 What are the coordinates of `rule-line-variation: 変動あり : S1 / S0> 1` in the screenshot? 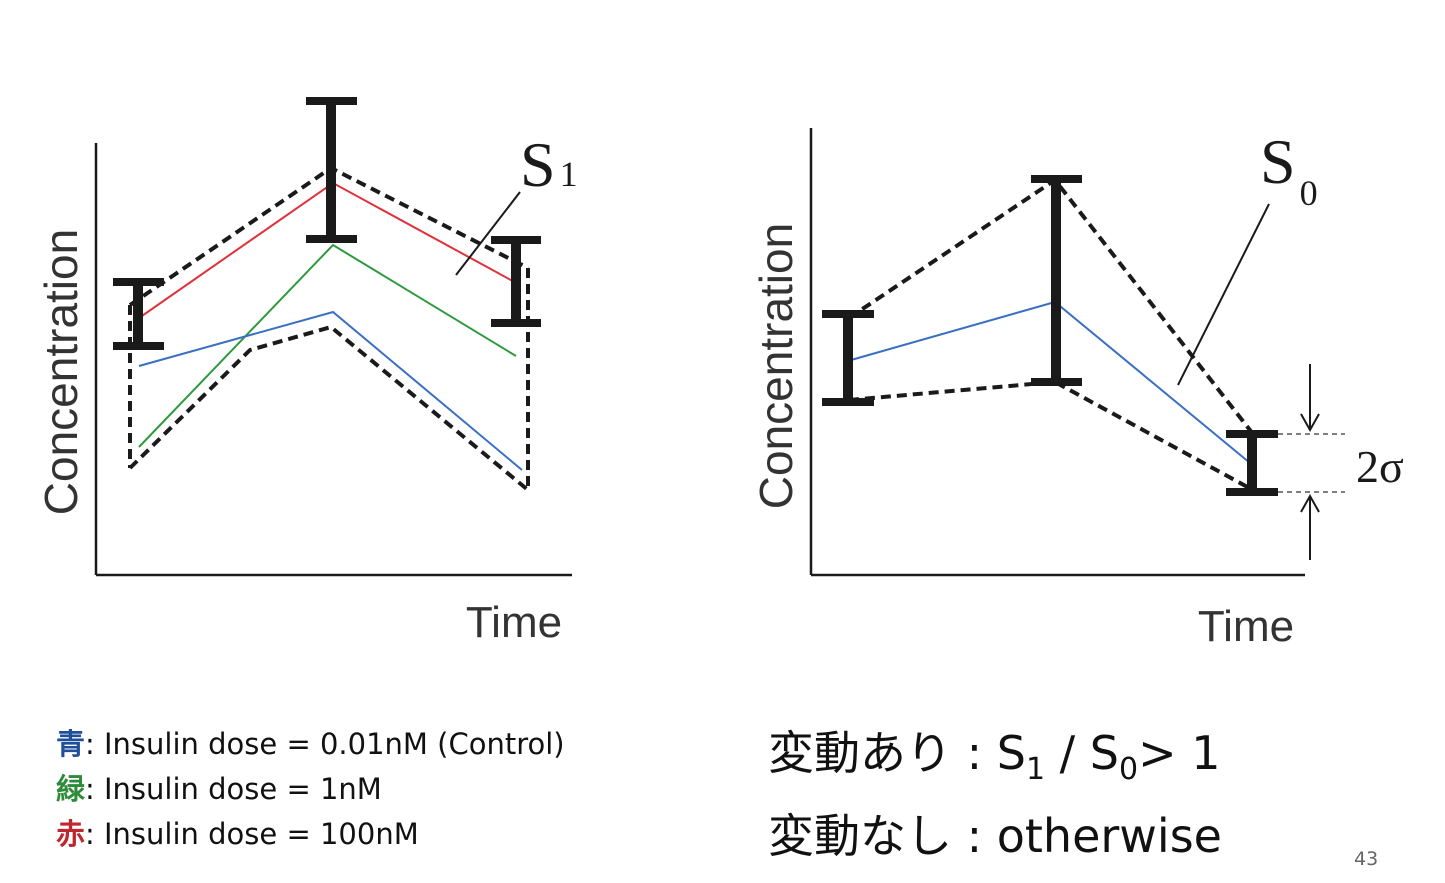 It's located at (995, 761).